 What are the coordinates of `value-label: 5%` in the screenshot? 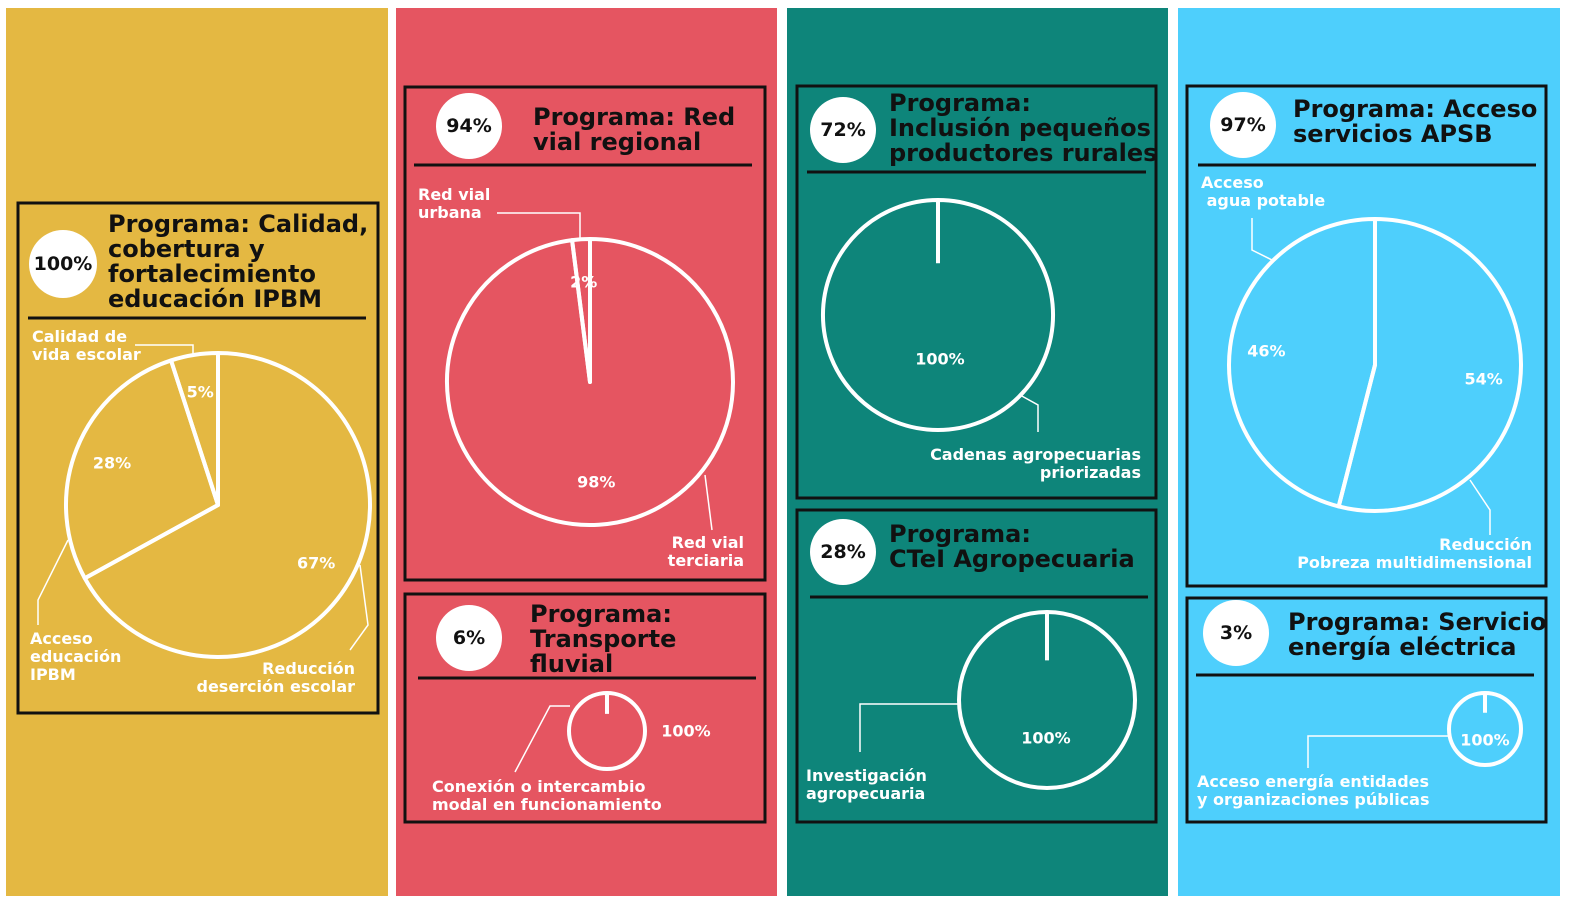 It's located at (200, 392).